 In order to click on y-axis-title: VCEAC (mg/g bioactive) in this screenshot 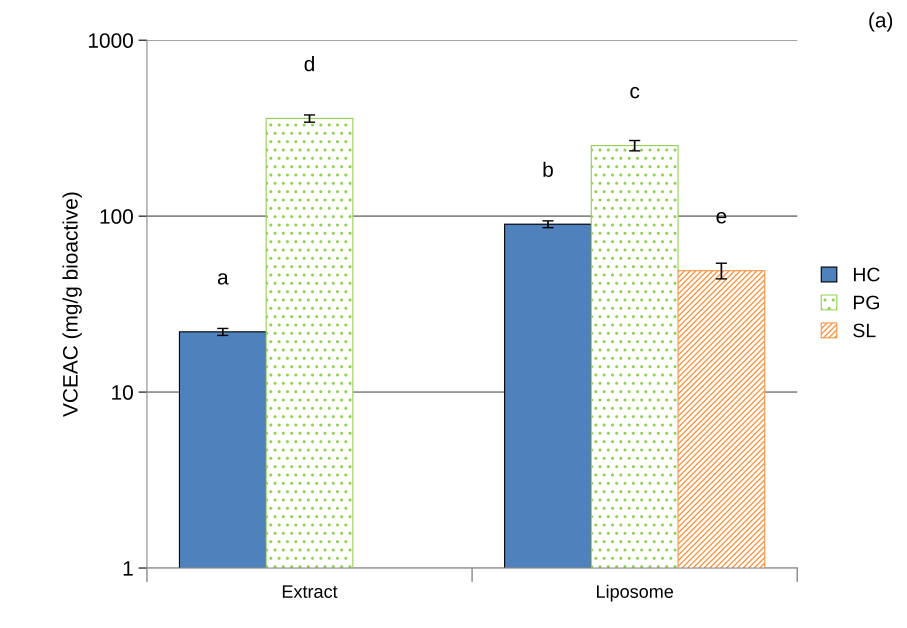, I will do `click(72, 304)`.